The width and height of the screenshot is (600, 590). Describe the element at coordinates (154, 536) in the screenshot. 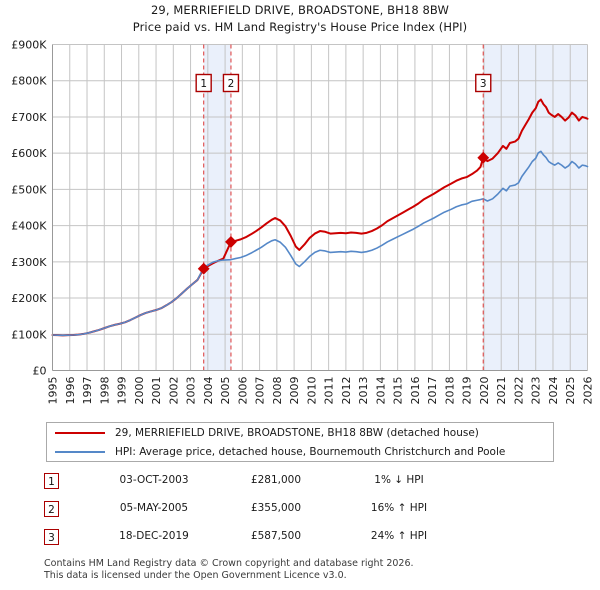

I see `sale-date: 18-DEC-2019` at that location.